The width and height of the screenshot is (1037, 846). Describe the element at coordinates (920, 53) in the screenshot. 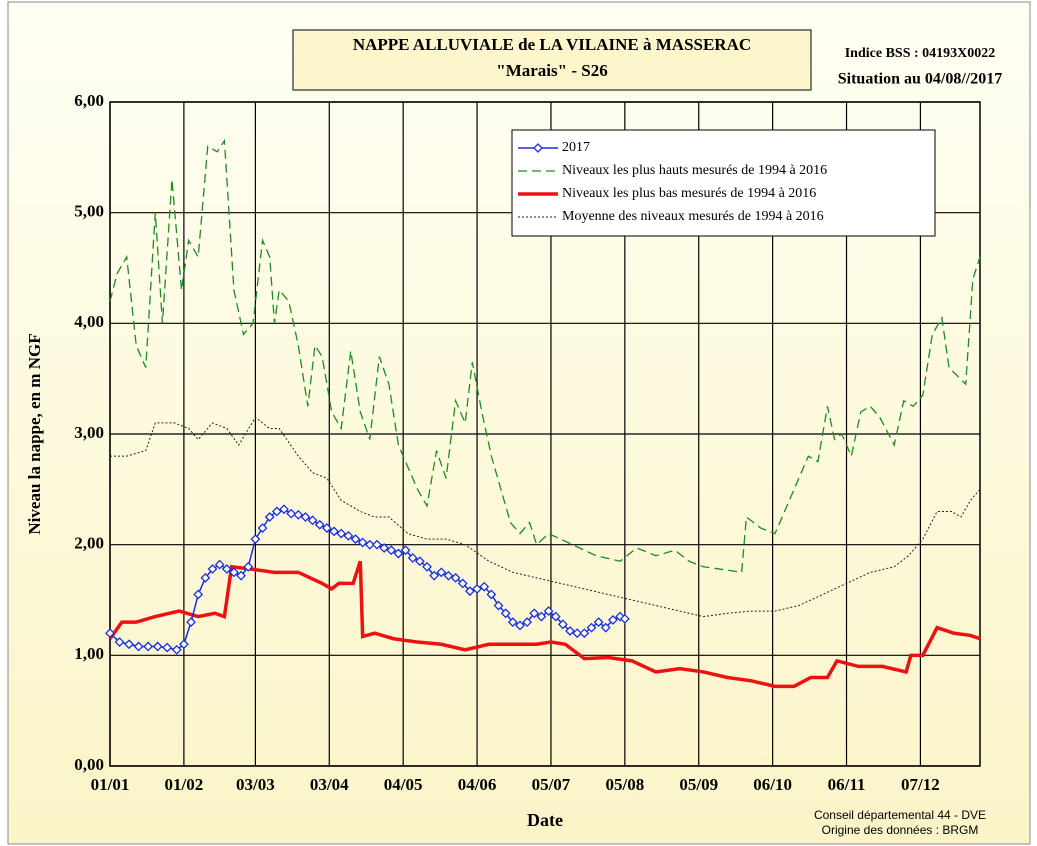

I see `annotation: Indice BSS : 04193X0022` at that location.